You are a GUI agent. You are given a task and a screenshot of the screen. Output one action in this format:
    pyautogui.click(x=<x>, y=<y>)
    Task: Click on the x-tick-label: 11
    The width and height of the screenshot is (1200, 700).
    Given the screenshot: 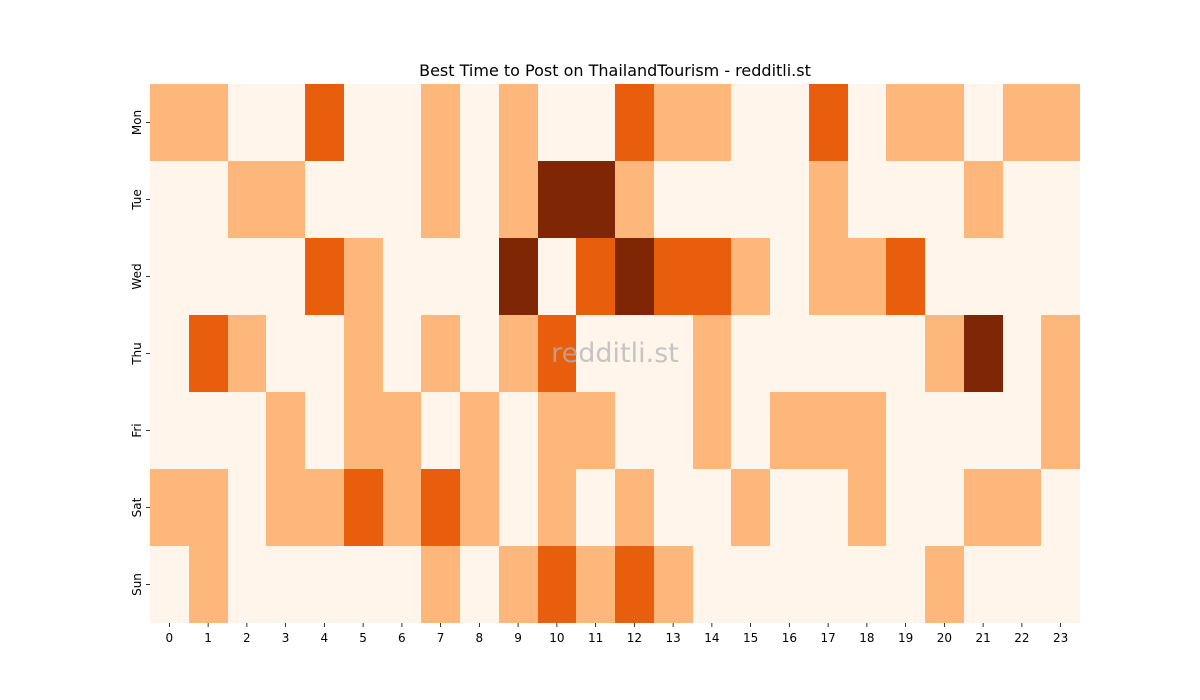 What is the action you would take?
    pyautogui.click(x=595, y=638)
    